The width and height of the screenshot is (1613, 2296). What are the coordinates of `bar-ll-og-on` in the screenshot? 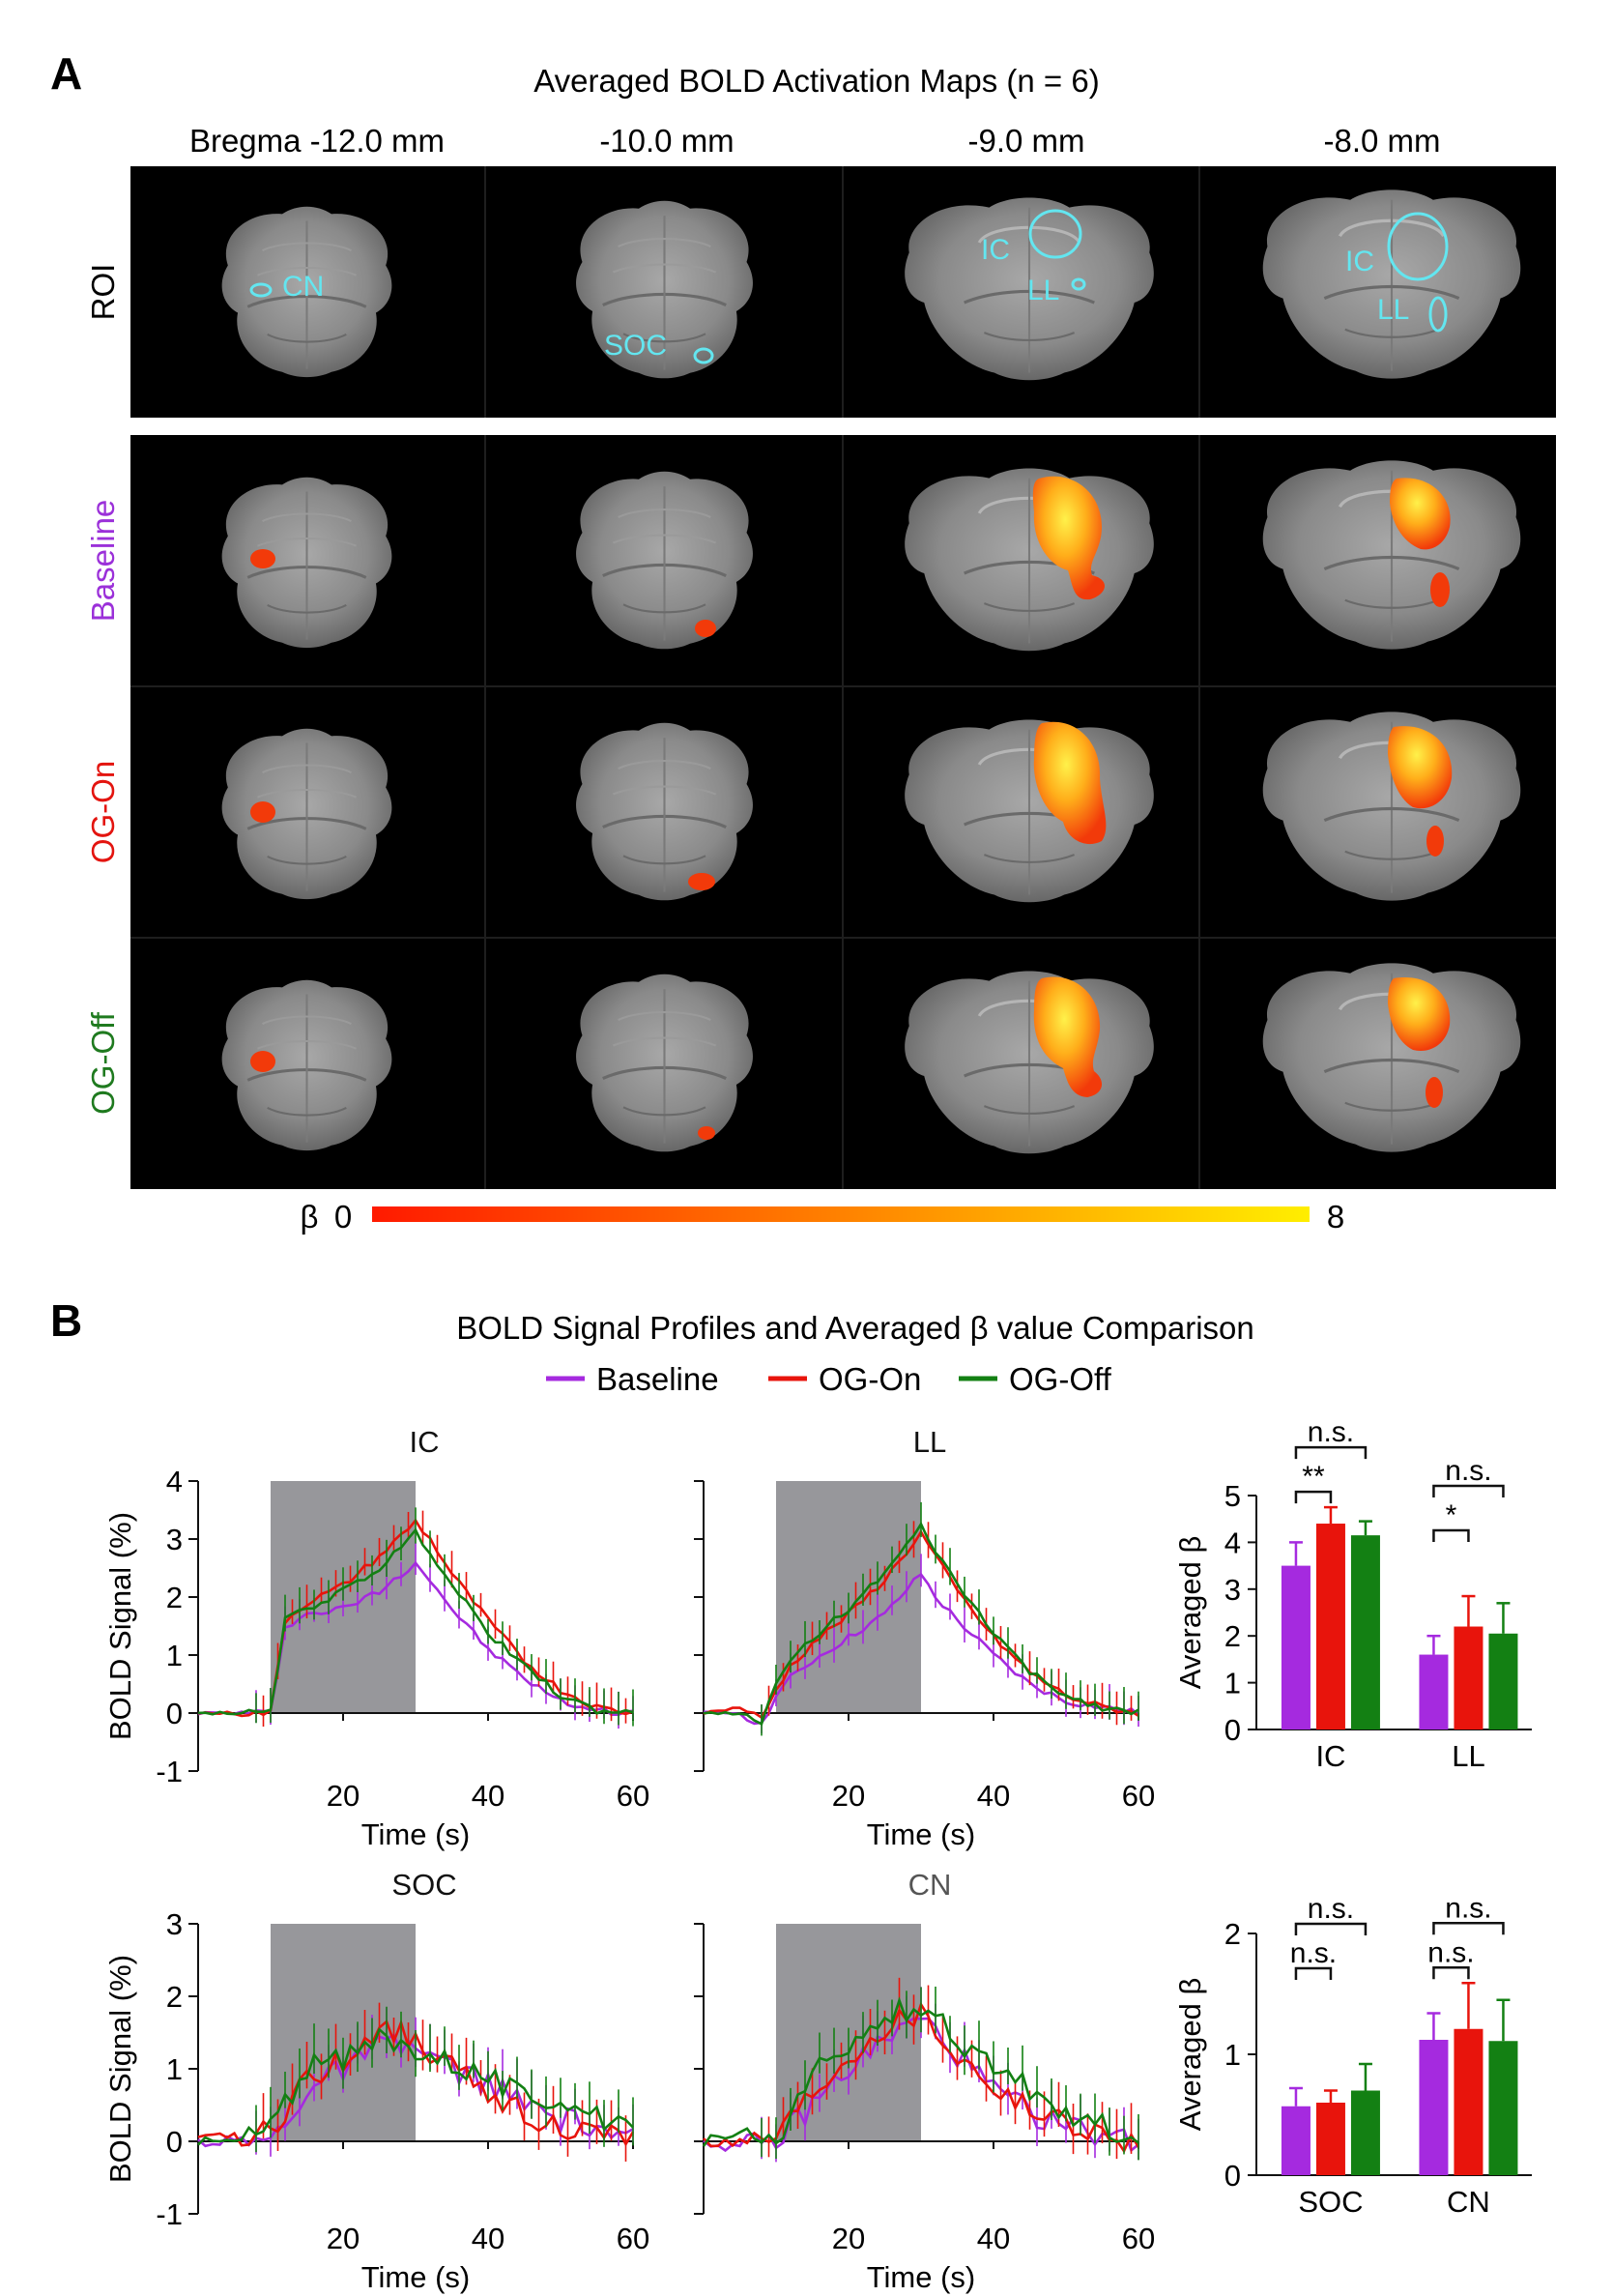 It's located at (1468, 1678).